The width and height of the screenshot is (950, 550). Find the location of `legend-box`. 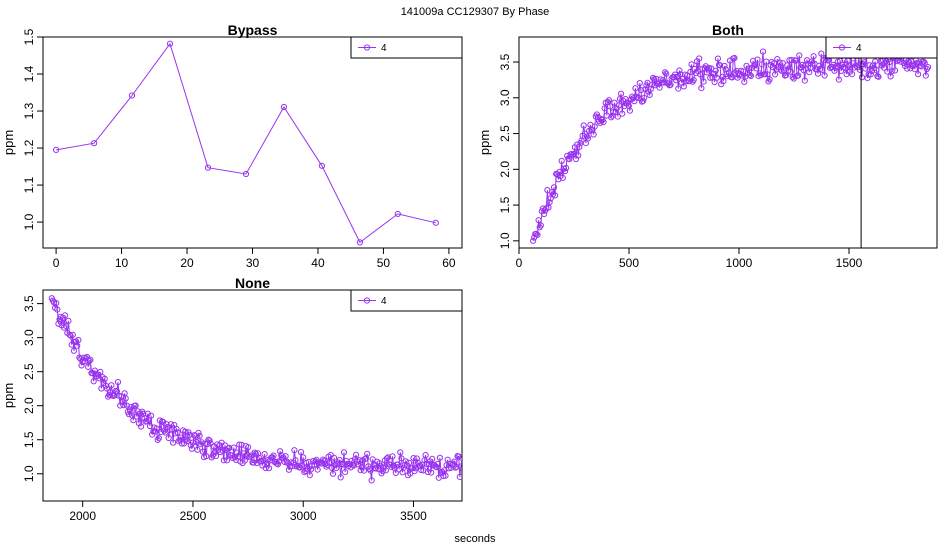

legend-box is located at coordinates (406, 300).